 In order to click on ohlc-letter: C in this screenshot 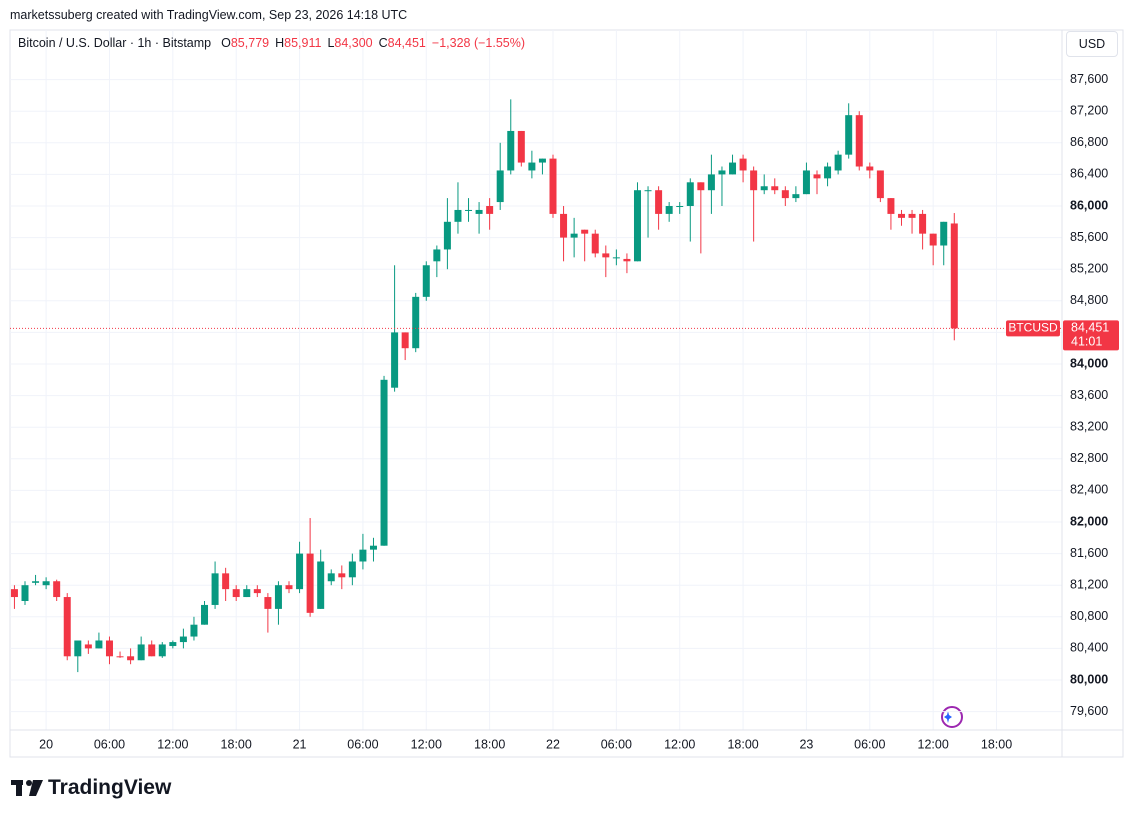, I will do `click(383, 43)`.